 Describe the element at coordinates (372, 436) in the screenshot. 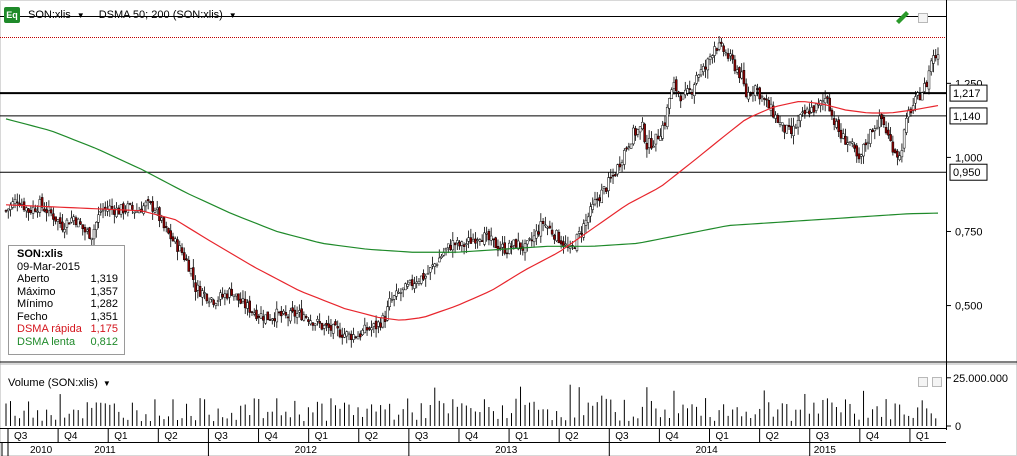

I see `quarter-label: Q2` at that location.